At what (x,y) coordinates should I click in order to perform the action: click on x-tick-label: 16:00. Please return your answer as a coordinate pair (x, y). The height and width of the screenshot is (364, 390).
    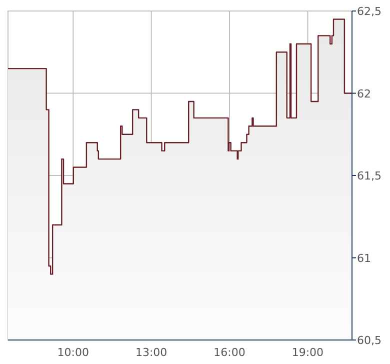
    Looking at the image, I should click on (230, 352).